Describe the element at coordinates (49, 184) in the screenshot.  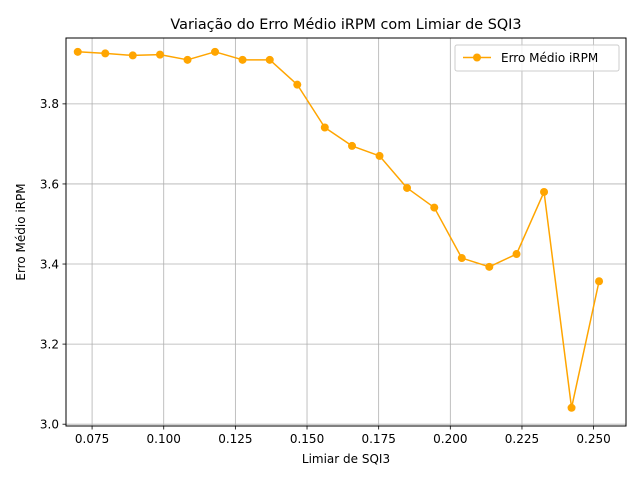
I see `y-tick-label: 3.6` at that location.